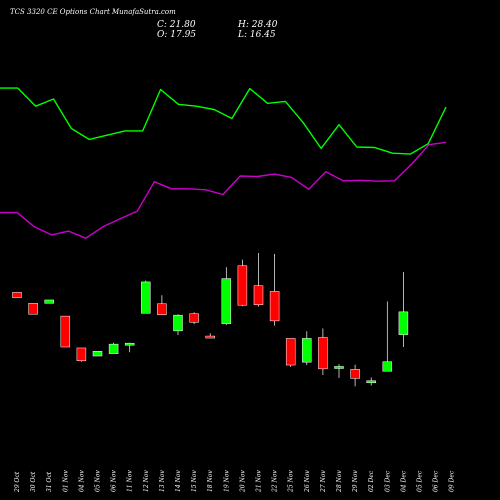 The height and width of the screenshot is (500, 500). I want to click on quote-high: H: 28.40, so click(257, 25).